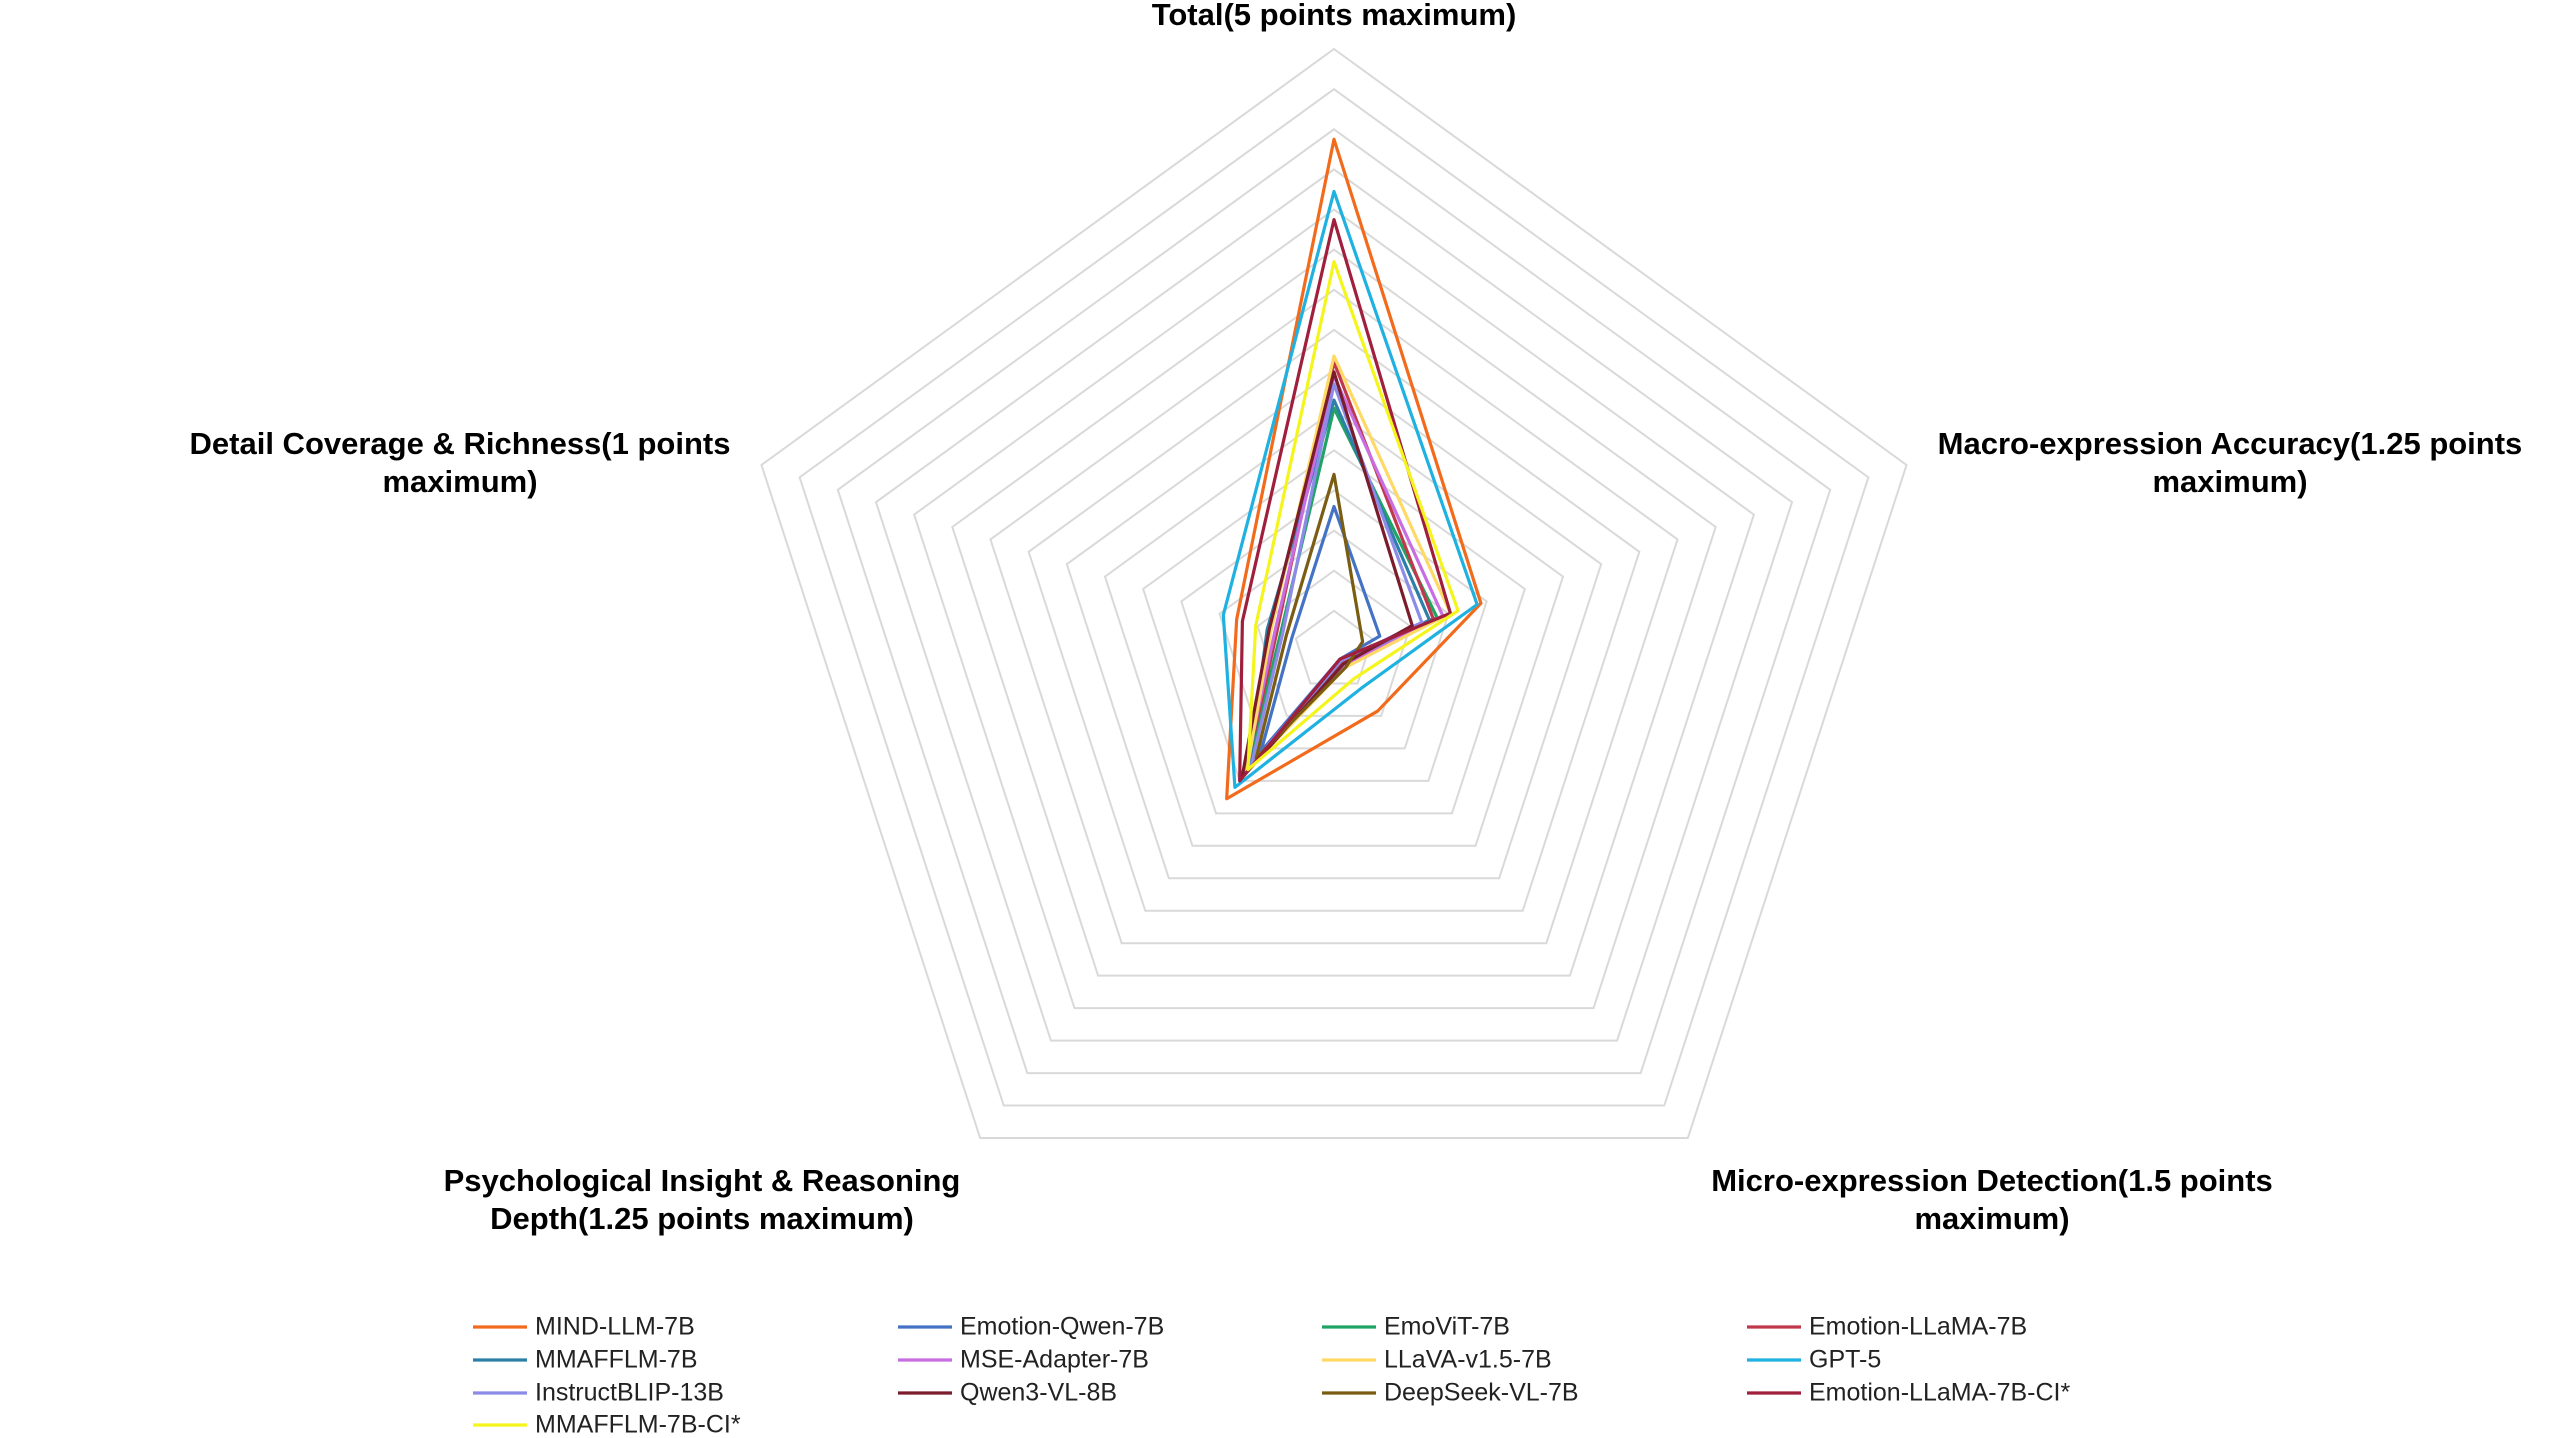 The width and height of the screenshot is (2560, 1438). What do you see at coordinates (638, 1424) in the screenshot?
I see `legend-label: MMAFFLM-7B-CI*` at bounding box center [638, 1424].